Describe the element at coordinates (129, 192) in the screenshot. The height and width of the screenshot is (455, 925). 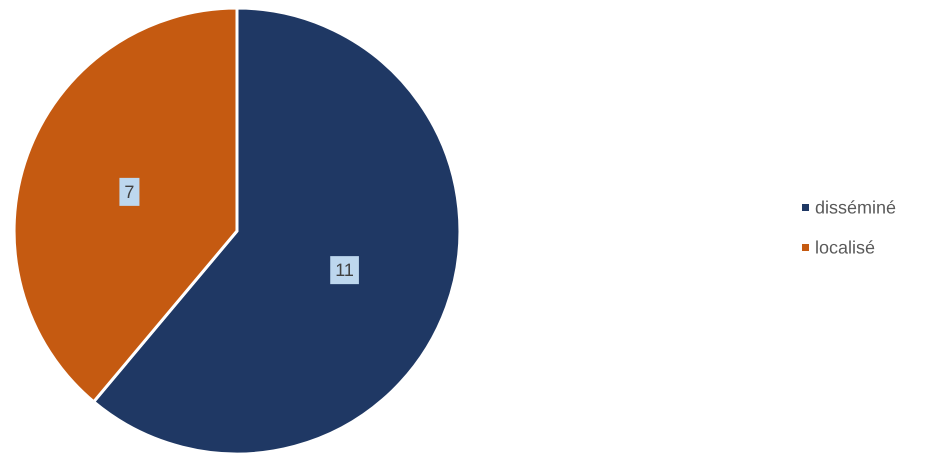
I see `data-label: 7` at that location.